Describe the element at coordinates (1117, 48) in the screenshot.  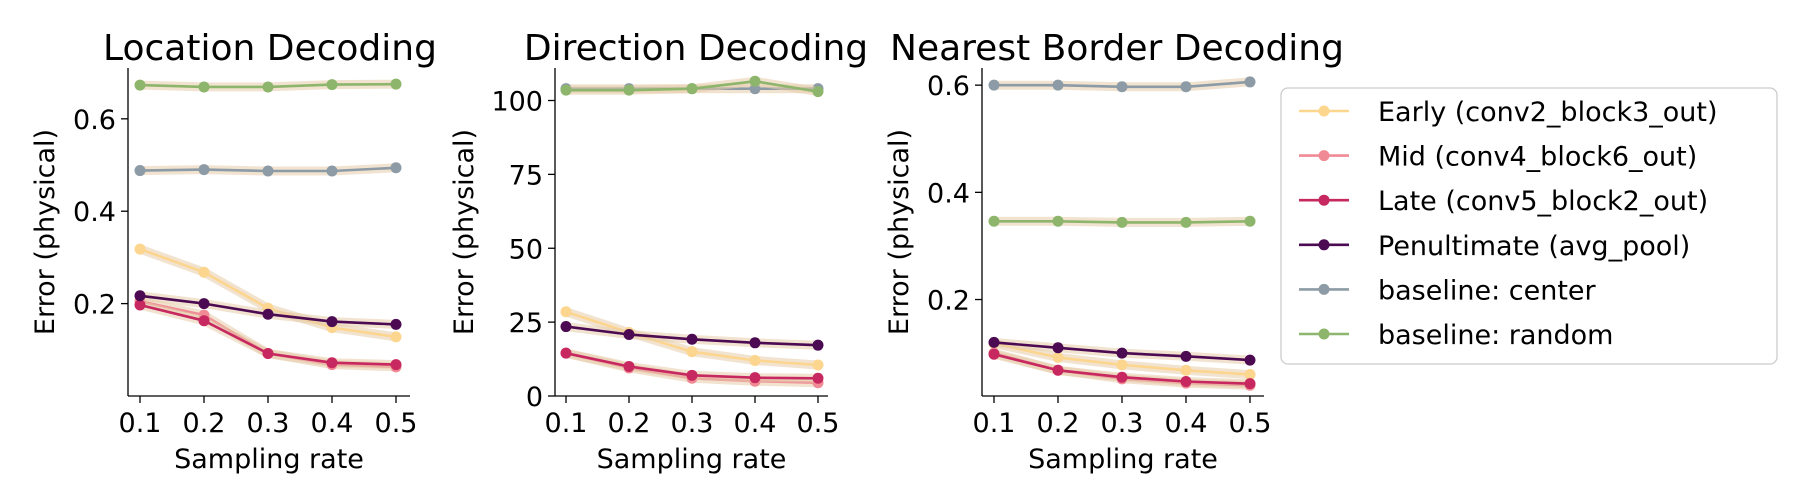
I see `panel-title: Nearest Border Decoding` at that location.